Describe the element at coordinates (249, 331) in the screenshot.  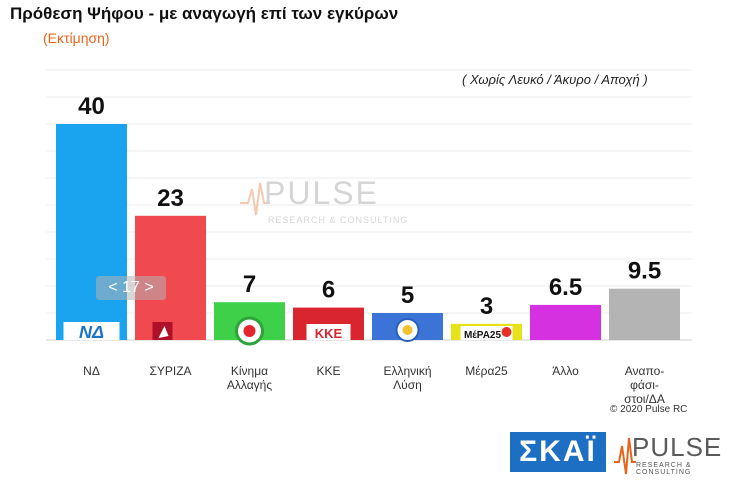
I see `kinal-logo-center` at that location.